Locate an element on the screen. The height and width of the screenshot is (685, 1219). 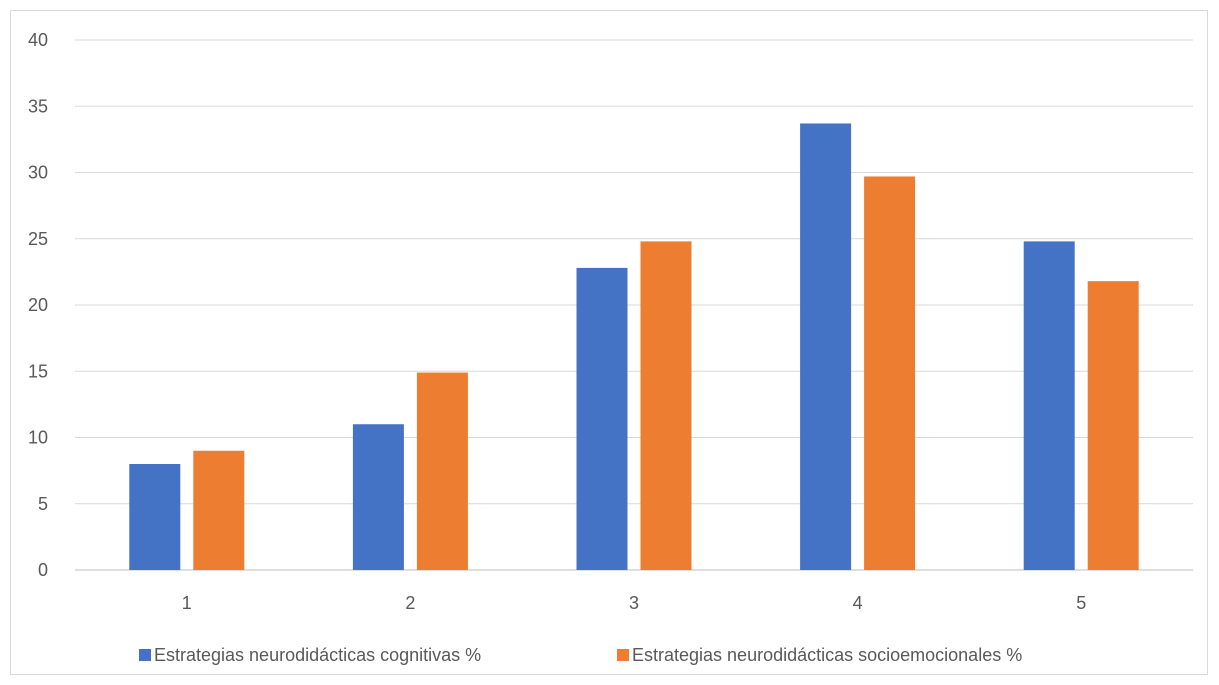
x-axis-tick-labels: 1 2 3 4 5 is located at coordinates (634, 603).